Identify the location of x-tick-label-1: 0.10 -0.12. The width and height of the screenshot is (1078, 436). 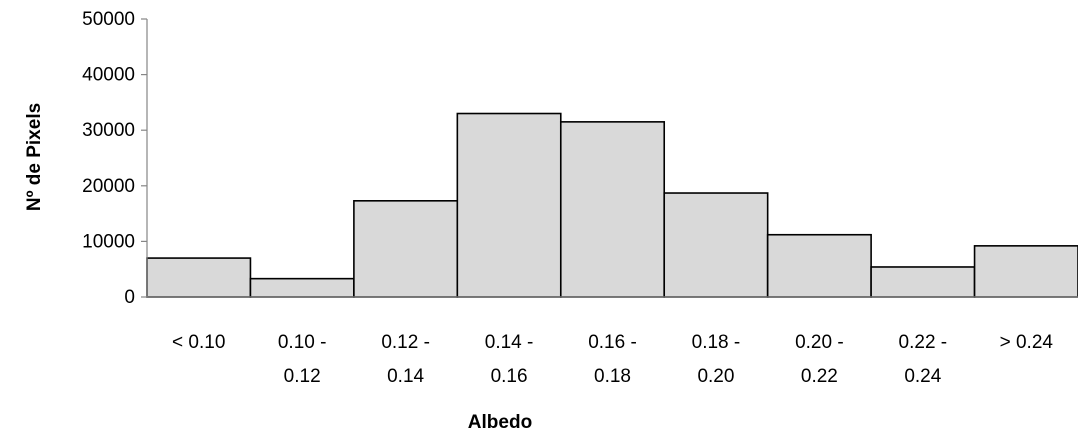
(302, 359).